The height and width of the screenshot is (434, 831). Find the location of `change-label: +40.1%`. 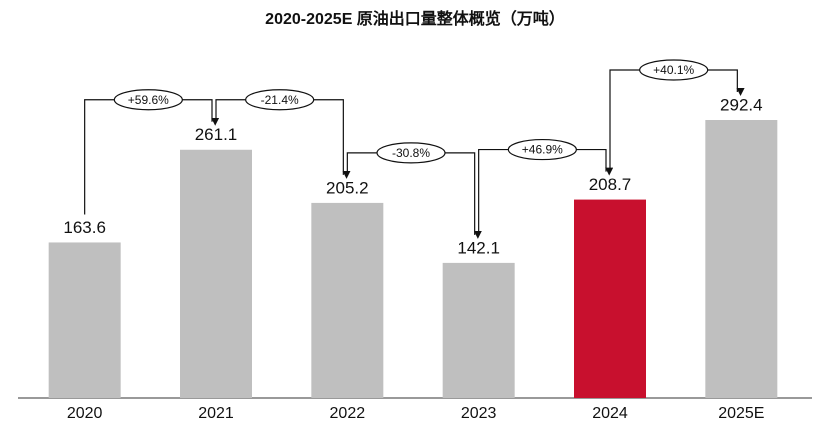

change-label: +40.1% is located at coordinates (673, 70).